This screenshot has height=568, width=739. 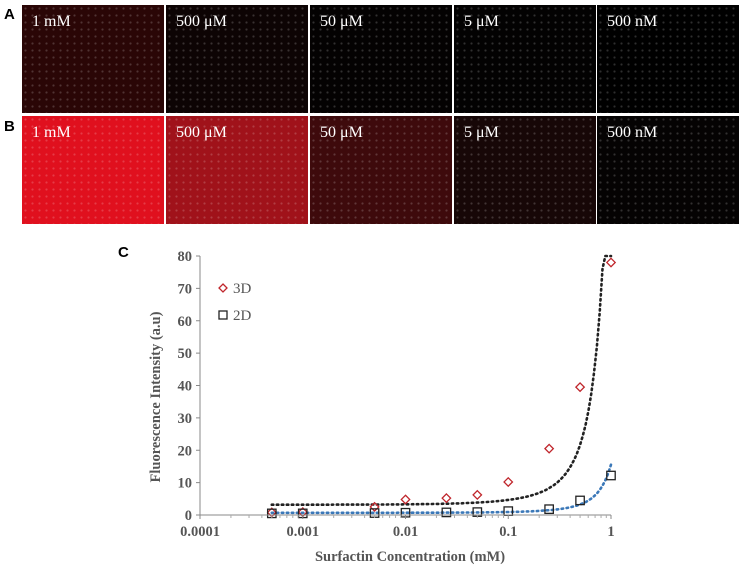 I want to click on legend-2d-marker, so click(x=223, y=315).